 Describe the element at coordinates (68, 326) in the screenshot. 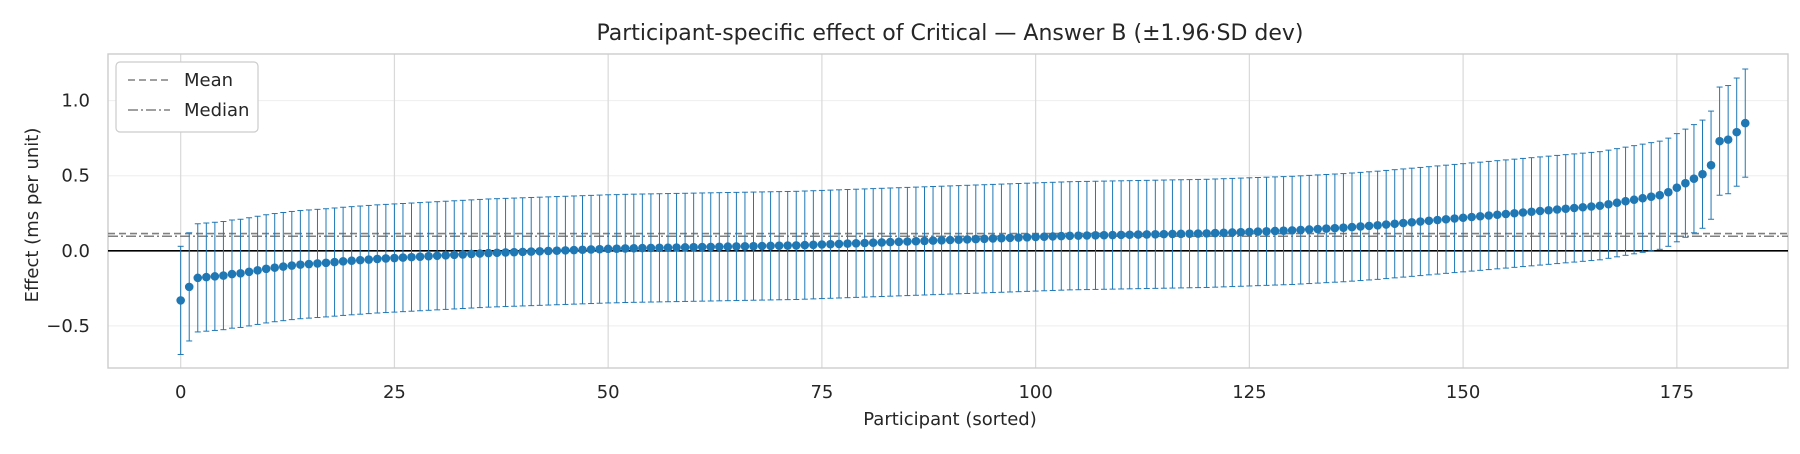

I see `y-tick-label: −0.5` at that location.